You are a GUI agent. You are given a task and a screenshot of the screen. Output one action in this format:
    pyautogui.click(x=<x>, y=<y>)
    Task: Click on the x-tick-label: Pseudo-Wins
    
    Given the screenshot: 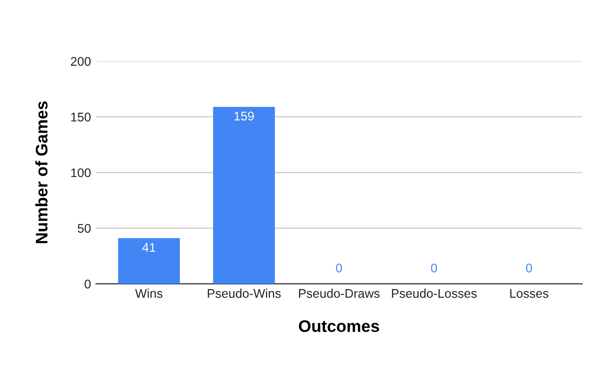 What is the action you would take?
    pyautogui.click(x=244, y=293)
    